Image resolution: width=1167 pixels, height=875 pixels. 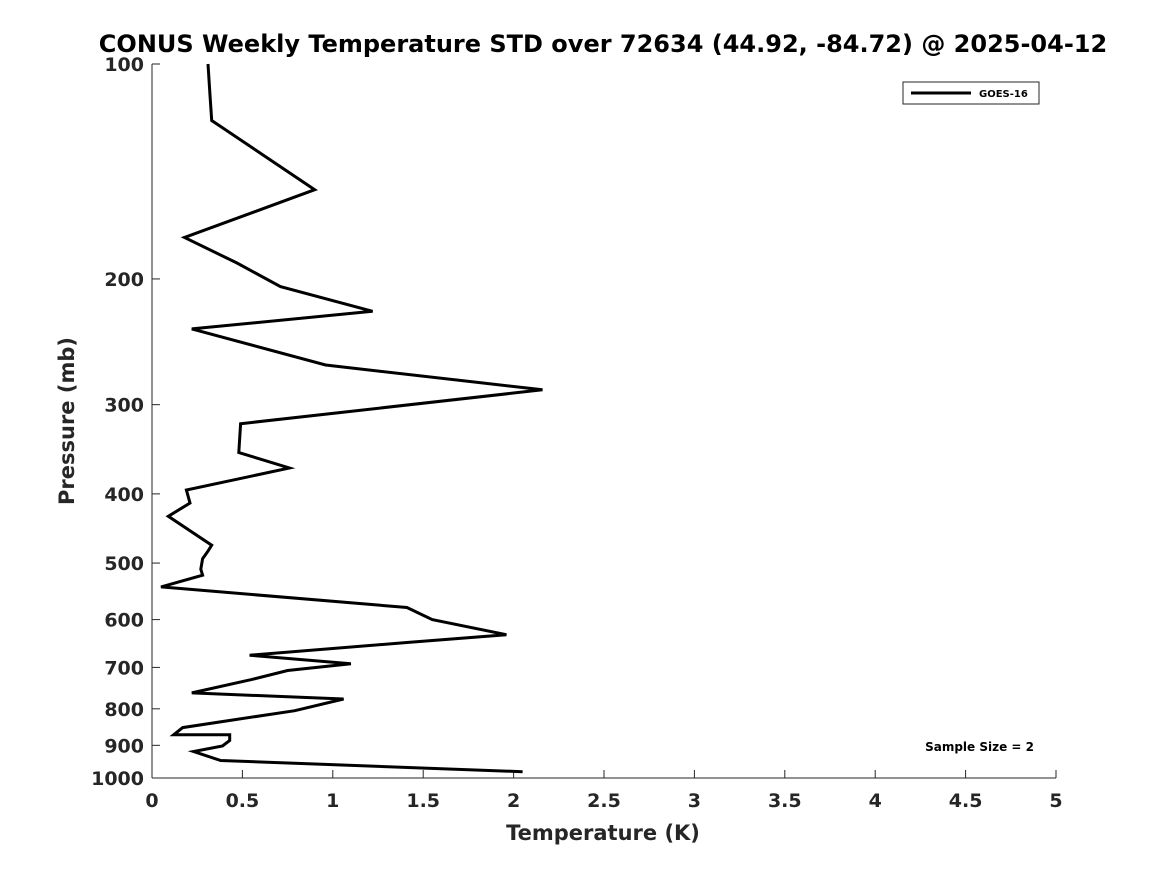 What do you see at coordinates (124, 406) in the screenshot?
I see `y-tick-label: 300` at bounding box center [124, 406].